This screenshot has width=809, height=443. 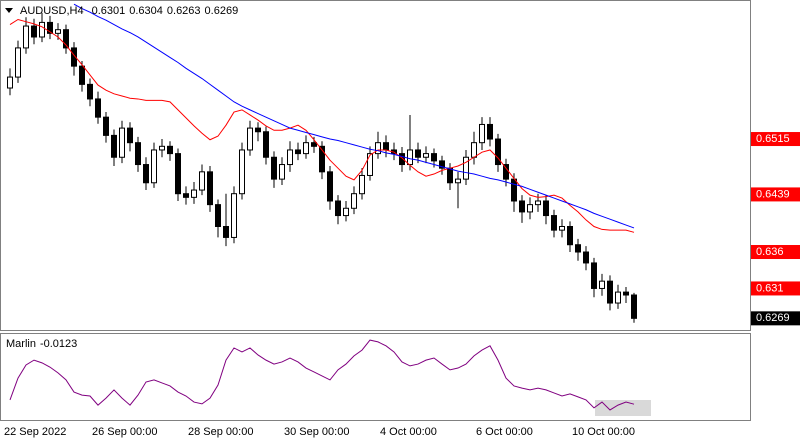 What do you see at coordinates (222, 11) in the screenshot?
I see `header-close: 0.6269` at bounding box center [222, 11].